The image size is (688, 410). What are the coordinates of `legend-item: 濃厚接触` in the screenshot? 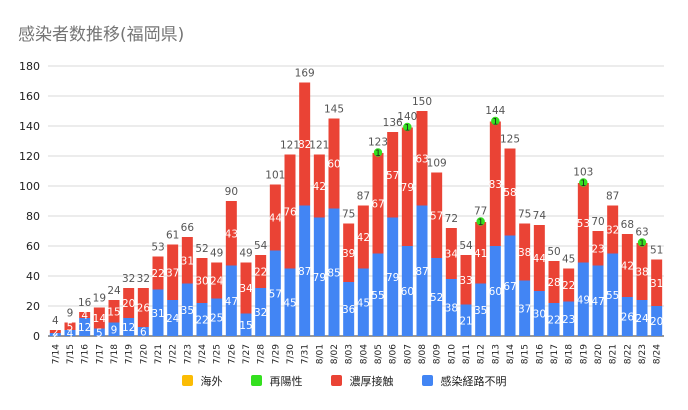 It's located at (362, 381).